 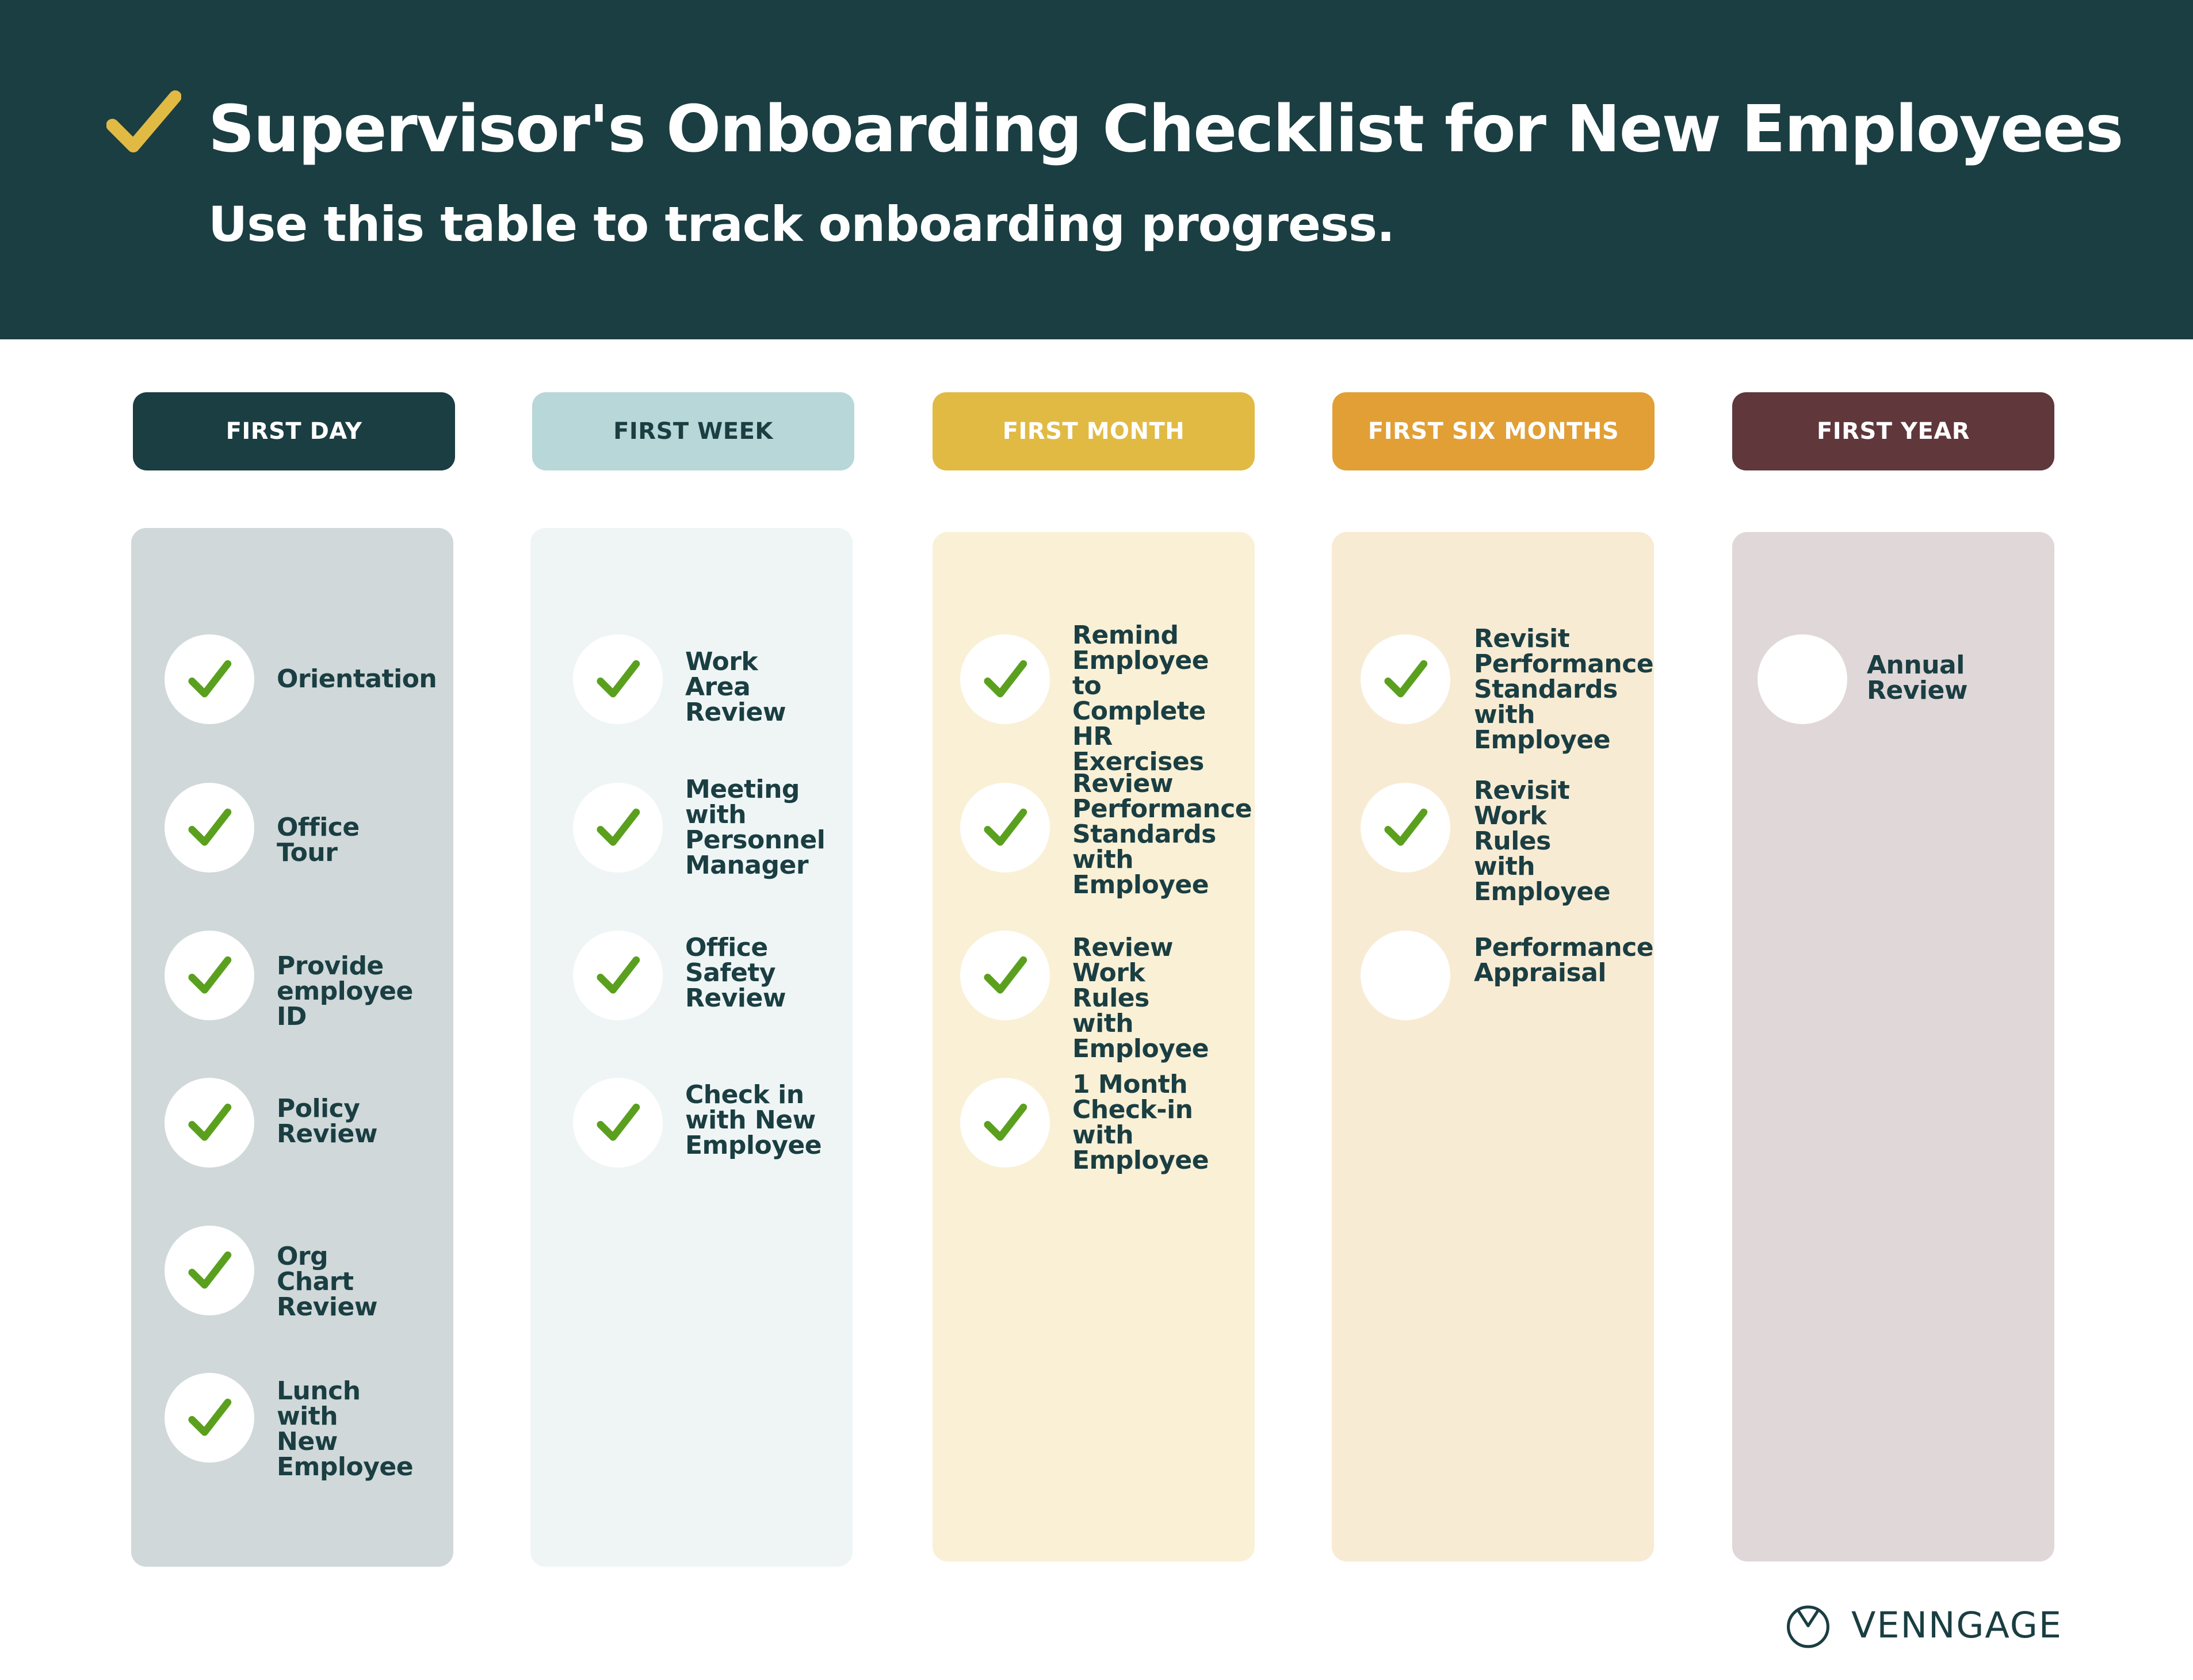 I want to click on brand-logo: VENNGAGE, so click(x=1922, y=1625).